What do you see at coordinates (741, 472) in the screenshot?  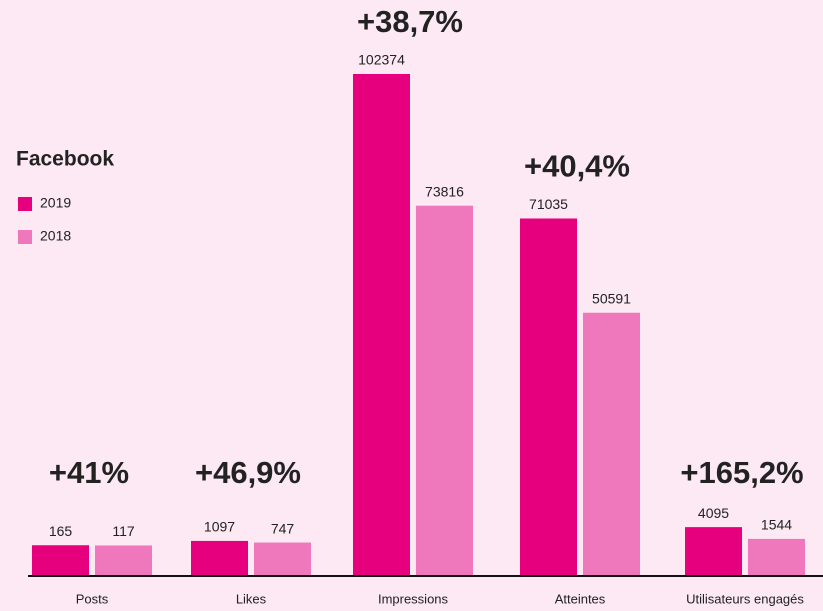 I see `annotation: +165,2%` at bounding box center [741, 472].